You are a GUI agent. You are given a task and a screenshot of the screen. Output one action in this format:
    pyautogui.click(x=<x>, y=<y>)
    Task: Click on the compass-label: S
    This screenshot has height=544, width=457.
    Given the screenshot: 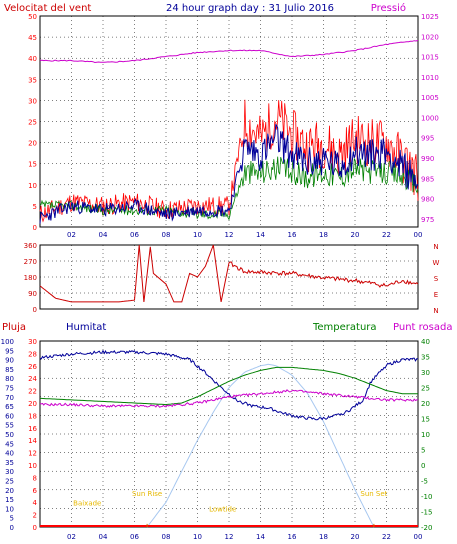 What is the action you would take?
    pyautogui.click(x=436, y=279)
    